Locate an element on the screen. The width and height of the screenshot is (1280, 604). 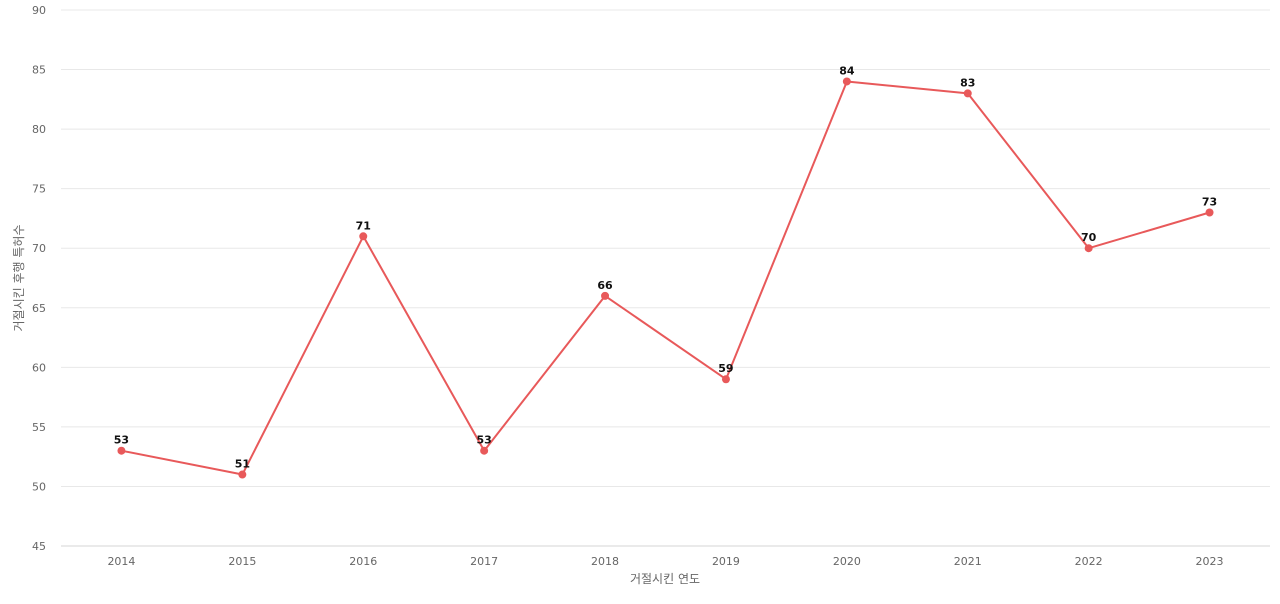
x-axis-title: 거절시킨 연도 is located at coordinates (665, 579).